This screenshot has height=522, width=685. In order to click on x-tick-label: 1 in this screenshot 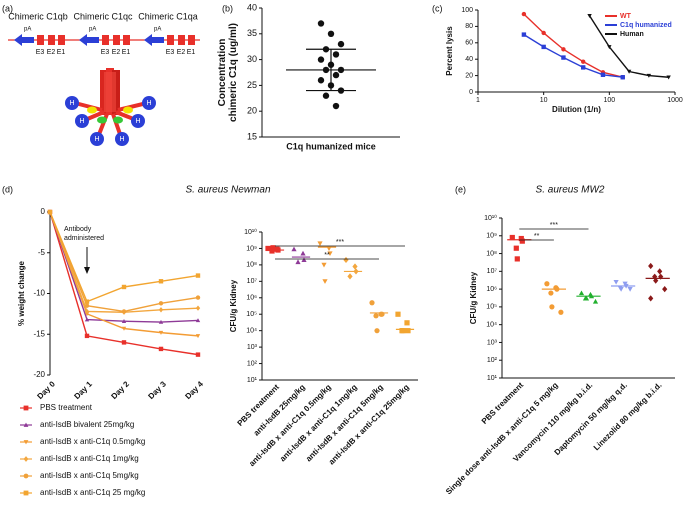, I will do `click(478, 100)`.